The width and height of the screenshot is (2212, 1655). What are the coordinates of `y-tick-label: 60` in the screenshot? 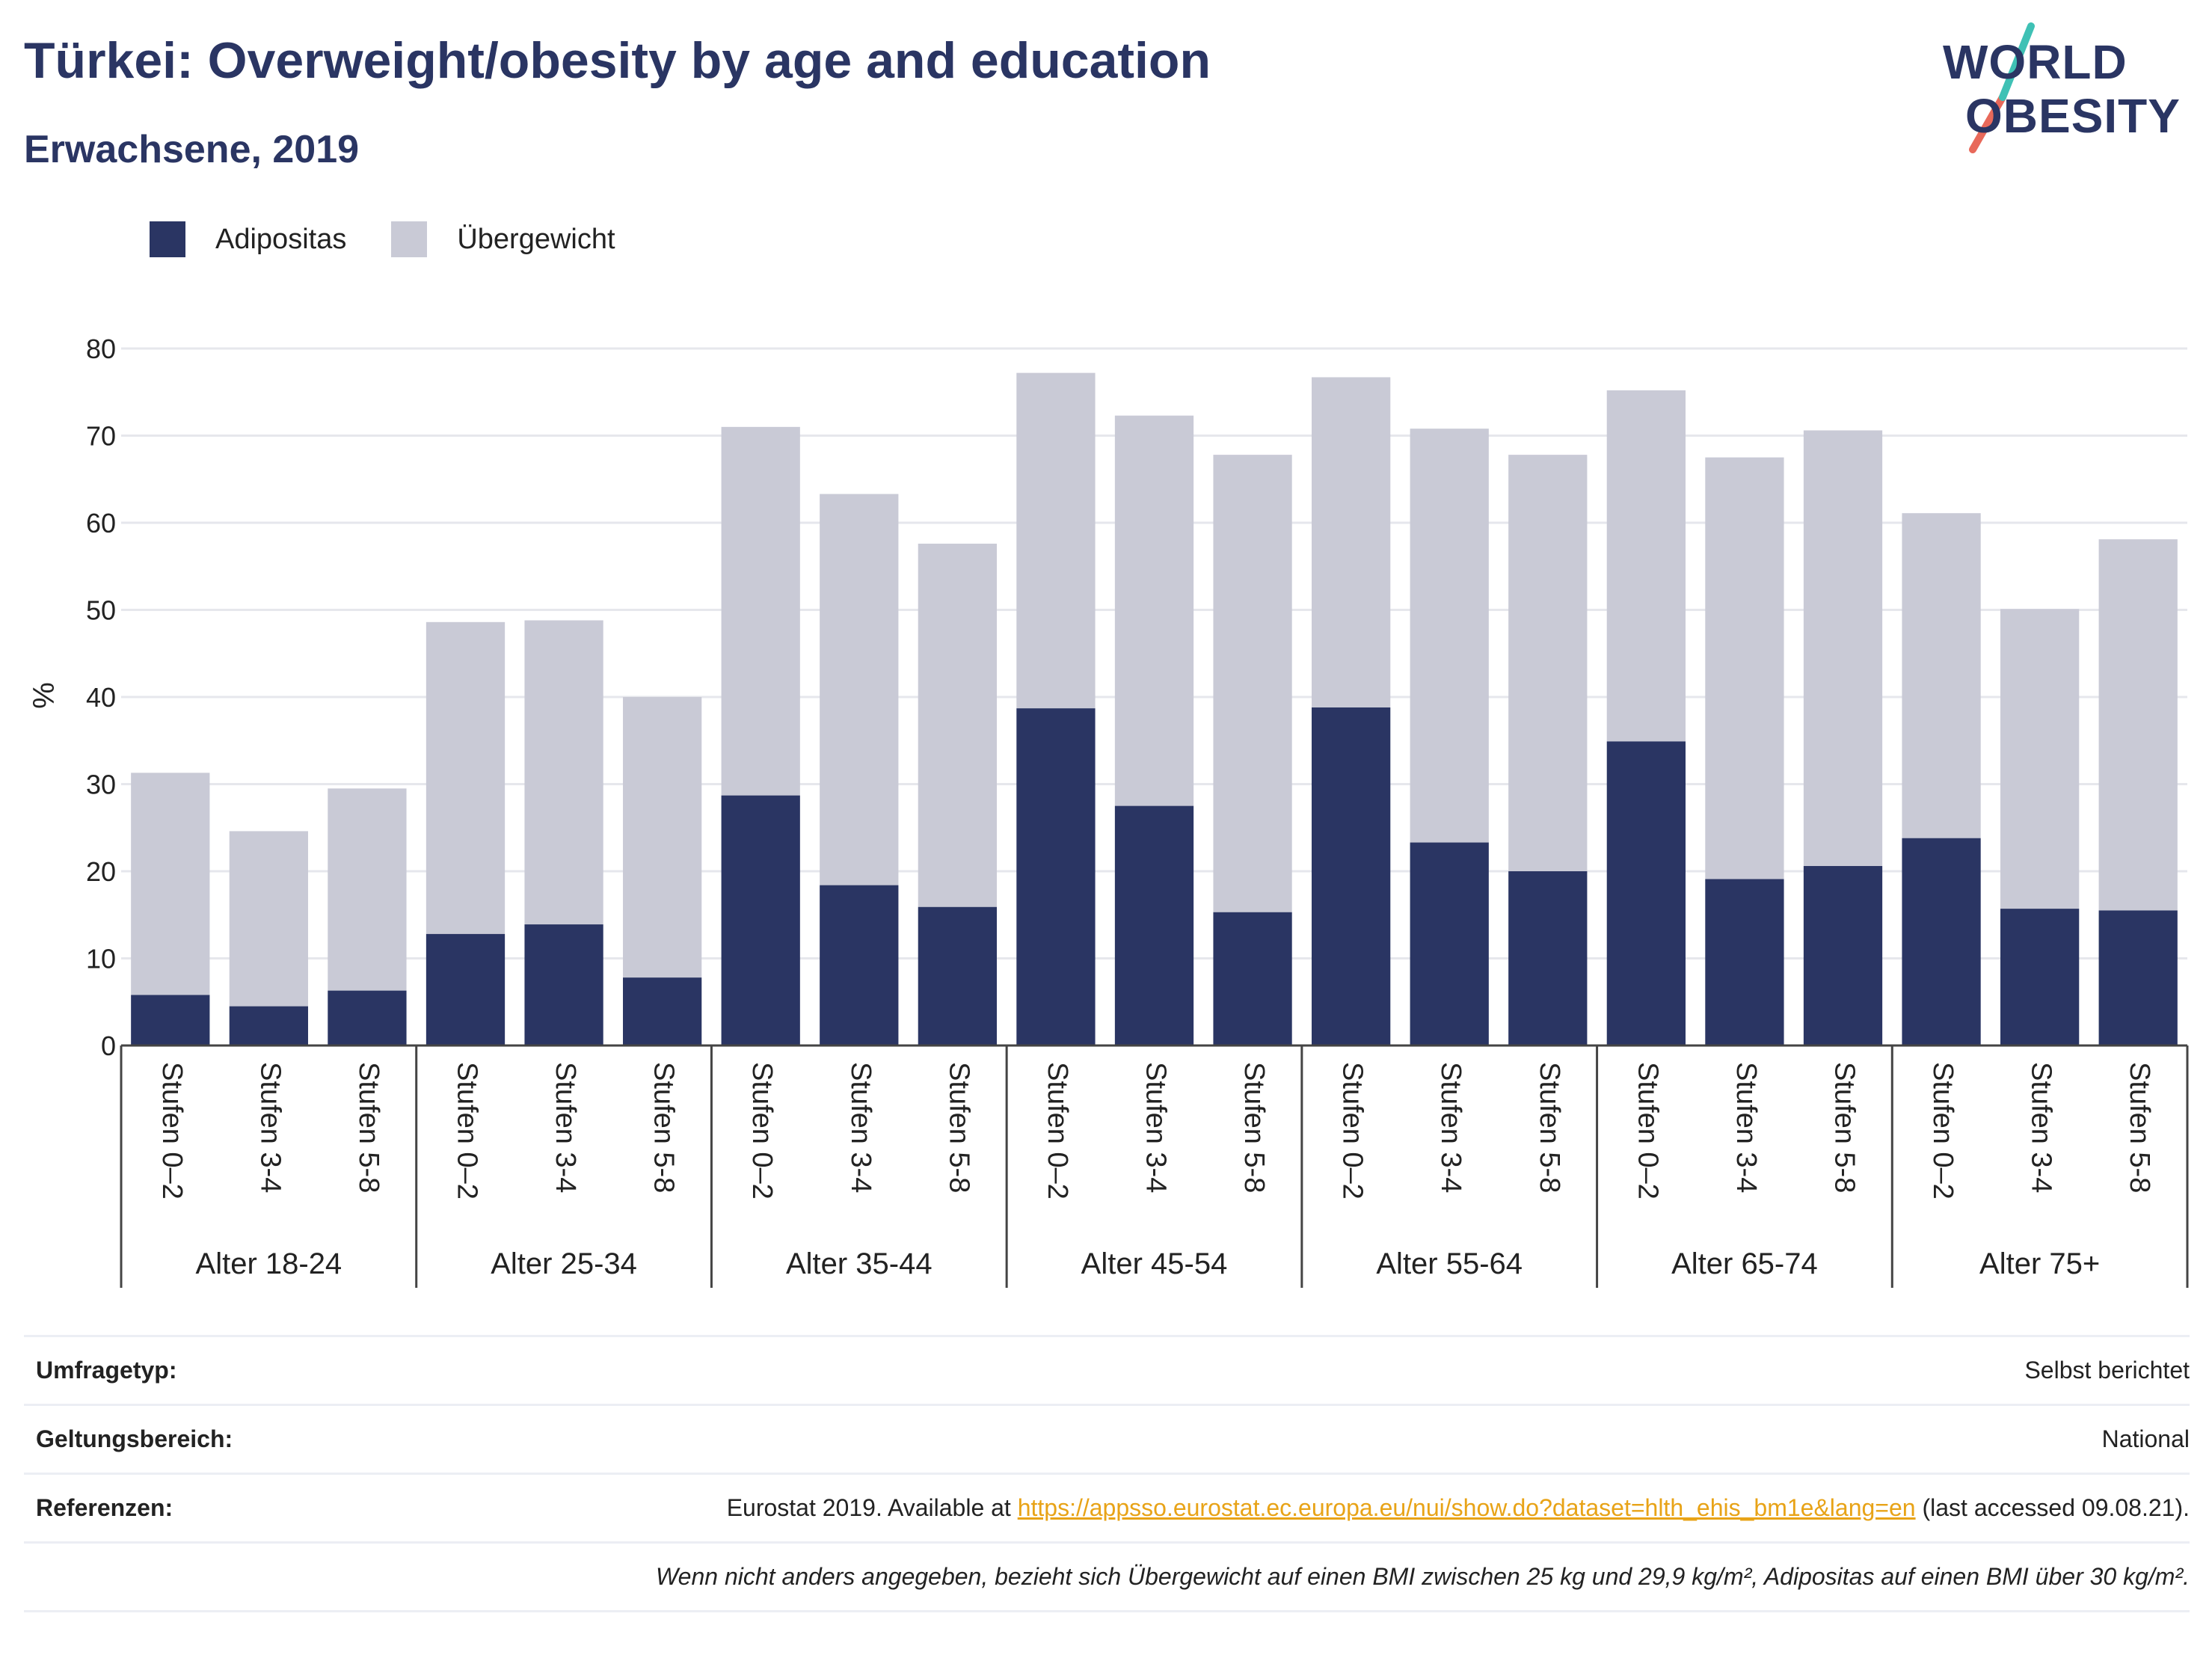 It's located at (101, 523).